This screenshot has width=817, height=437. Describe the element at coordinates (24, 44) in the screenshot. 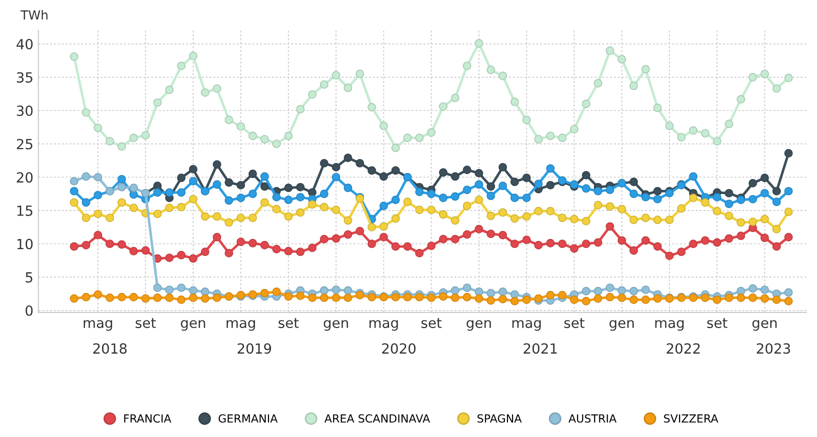

I see `y-tick-label: 40` at that location.